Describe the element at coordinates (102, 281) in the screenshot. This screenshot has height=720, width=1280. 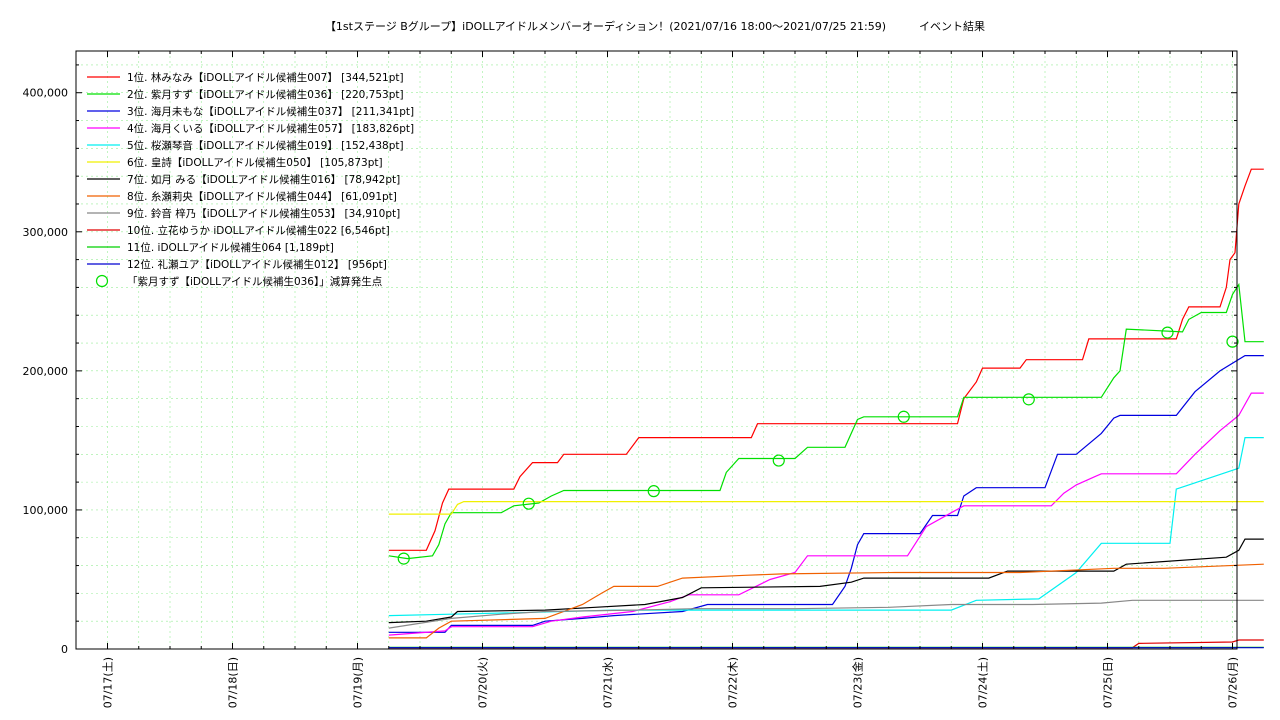
I see `legend-marker-swatch` at that location.